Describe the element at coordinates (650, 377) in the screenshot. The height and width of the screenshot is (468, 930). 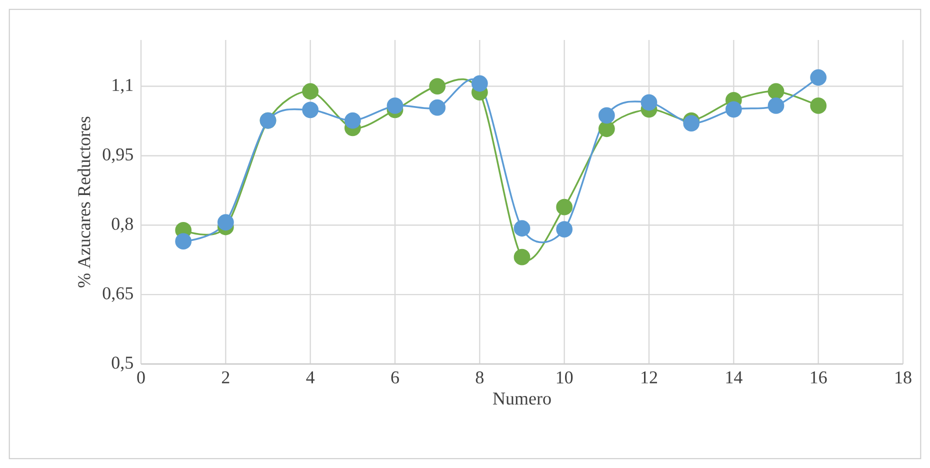
I see `x-tick-label: 12` at that location.